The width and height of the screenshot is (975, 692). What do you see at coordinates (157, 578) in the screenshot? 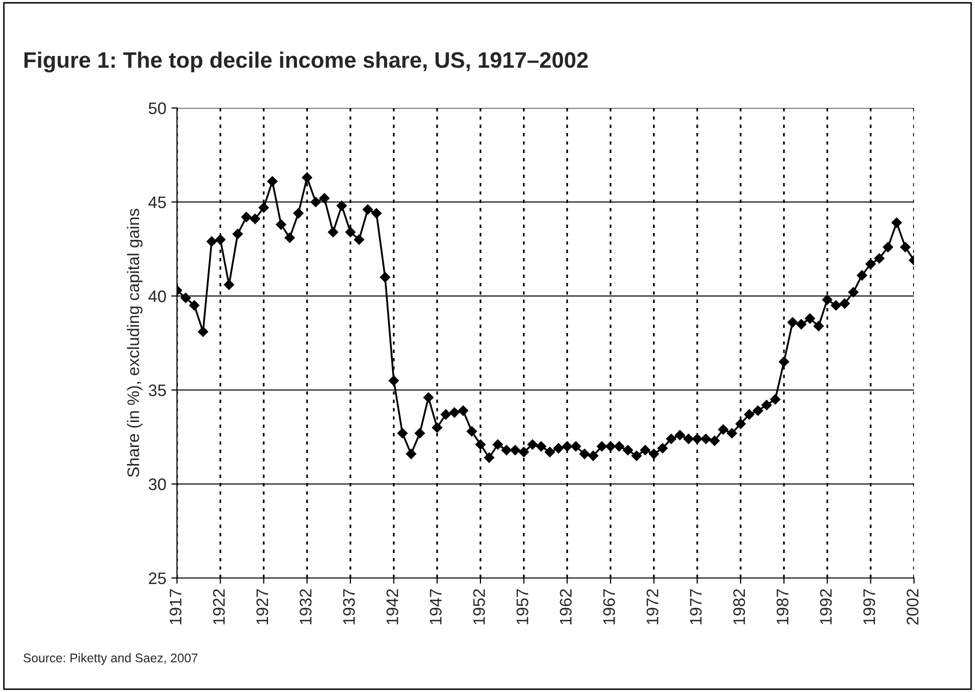
I see `y-tick-label: 25` at bounding box center [157, 578].